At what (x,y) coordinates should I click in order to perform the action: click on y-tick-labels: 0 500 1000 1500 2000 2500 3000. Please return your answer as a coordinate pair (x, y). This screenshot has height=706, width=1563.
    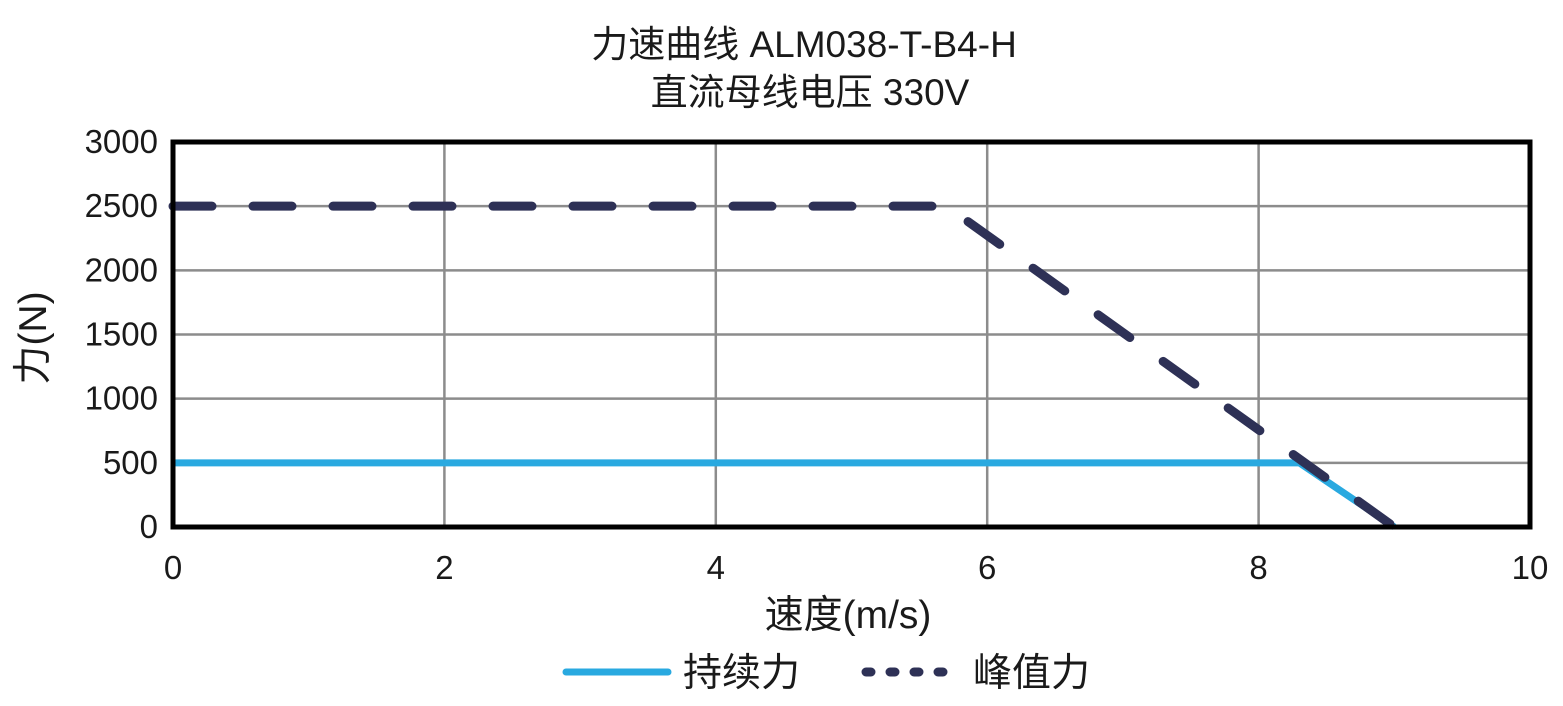
    Looking at the image, I should click on (121, 334).